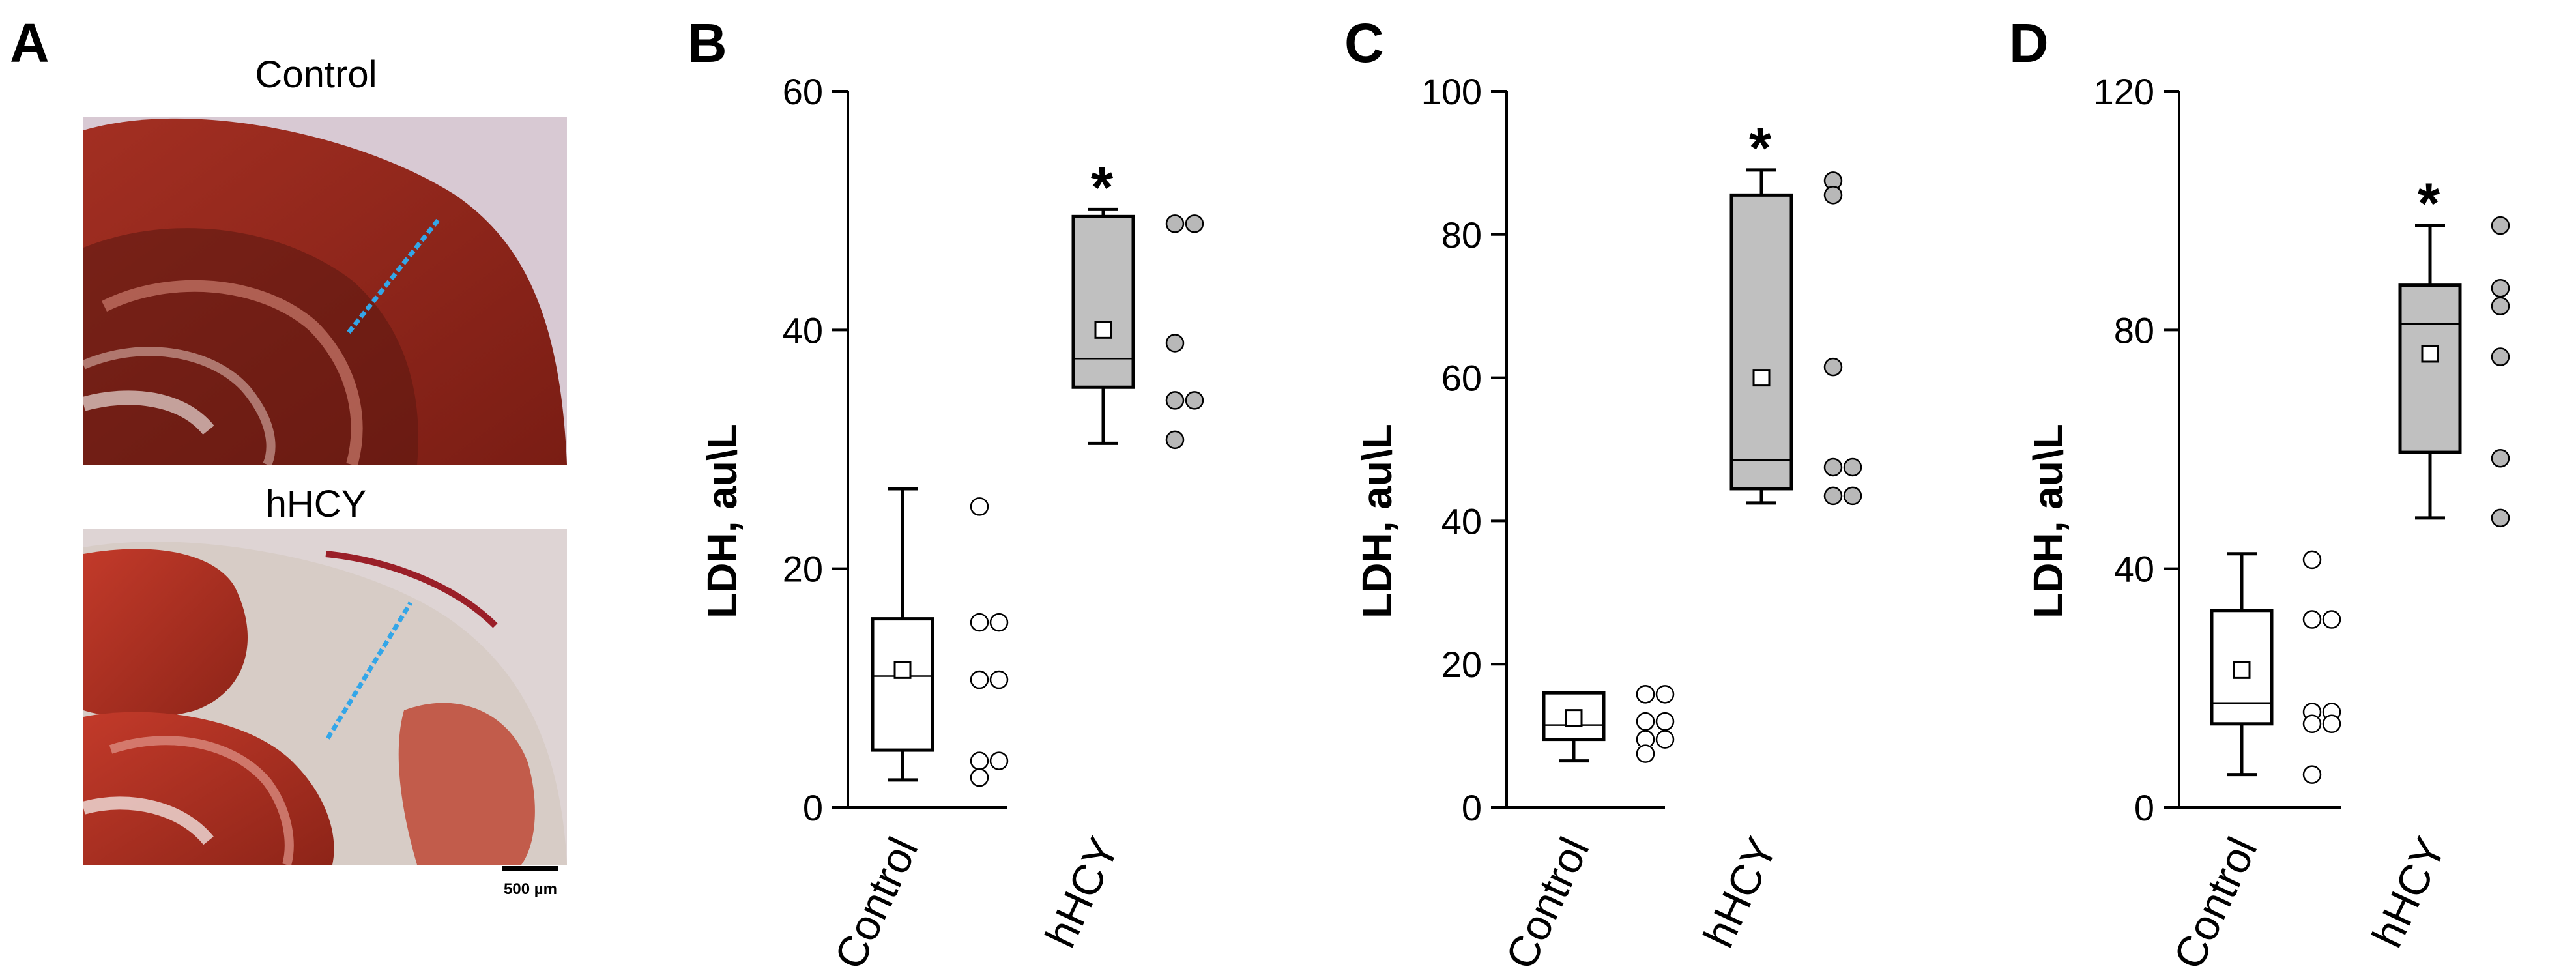 The height and width of the screenshot is (971, 2576). Describe the element at coordinates (316, 74) in the screenshot. I see `control-image-caption: Control` at that location.